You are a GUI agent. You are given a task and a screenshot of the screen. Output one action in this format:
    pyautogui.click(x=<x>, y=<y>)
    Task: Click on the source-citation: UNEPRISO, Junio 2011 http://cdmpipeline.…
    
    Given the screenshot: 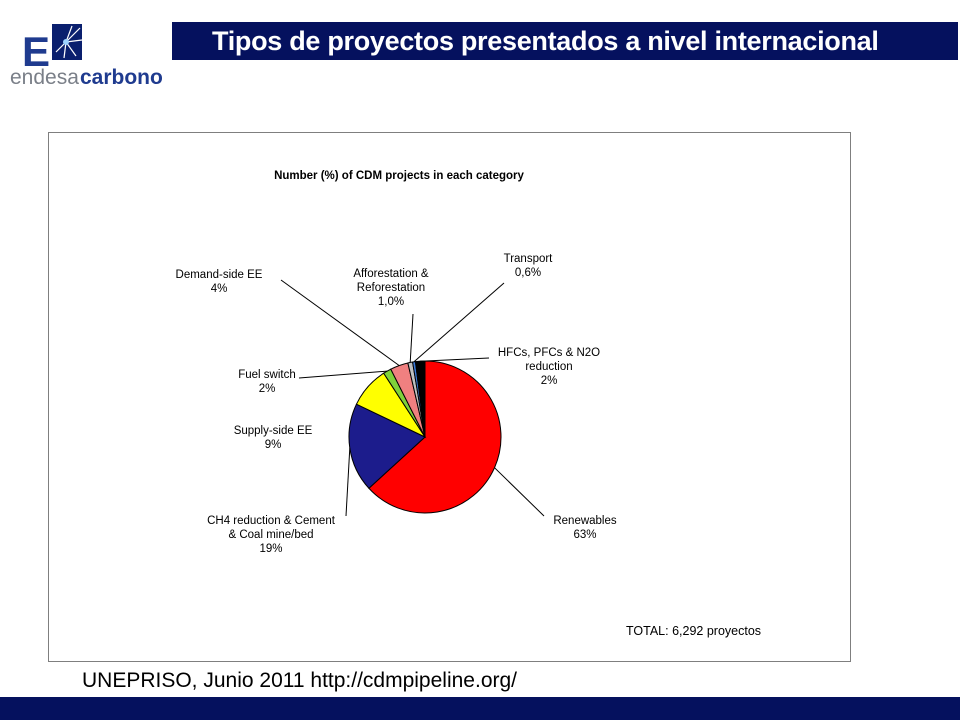 What is the action you would take?
    pyautogui.click(x=300, y=680)
    